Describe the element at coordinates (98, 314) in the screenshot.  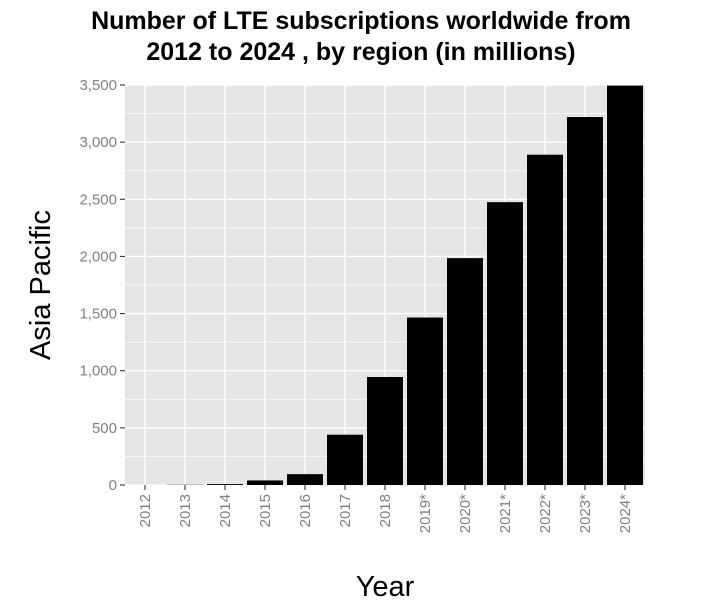
I see `y-tick-label: 1,500` at that location.